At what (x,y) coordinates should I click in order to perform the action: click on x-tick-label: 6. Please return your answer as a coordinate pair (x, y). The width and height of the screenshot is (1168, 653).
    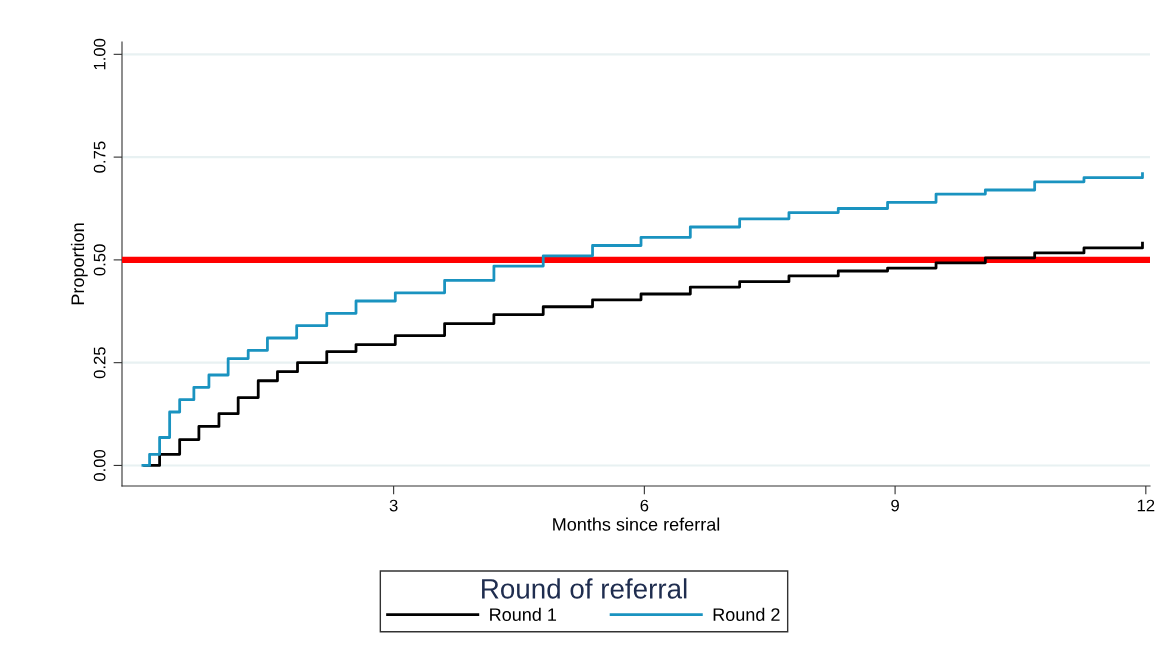
    Looking at the image, I should click on (644, 505).